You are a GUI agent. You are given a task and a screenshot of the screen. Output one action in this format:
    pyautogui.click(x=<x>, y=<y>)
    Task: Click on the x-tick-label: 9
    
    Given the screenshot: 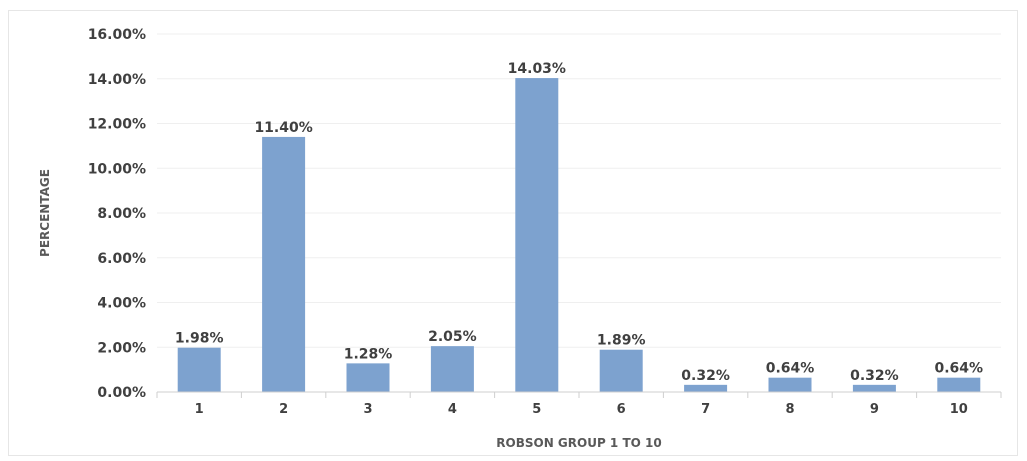 What is the action you would take?
    pyautogui.click(x=874, y=409)
    